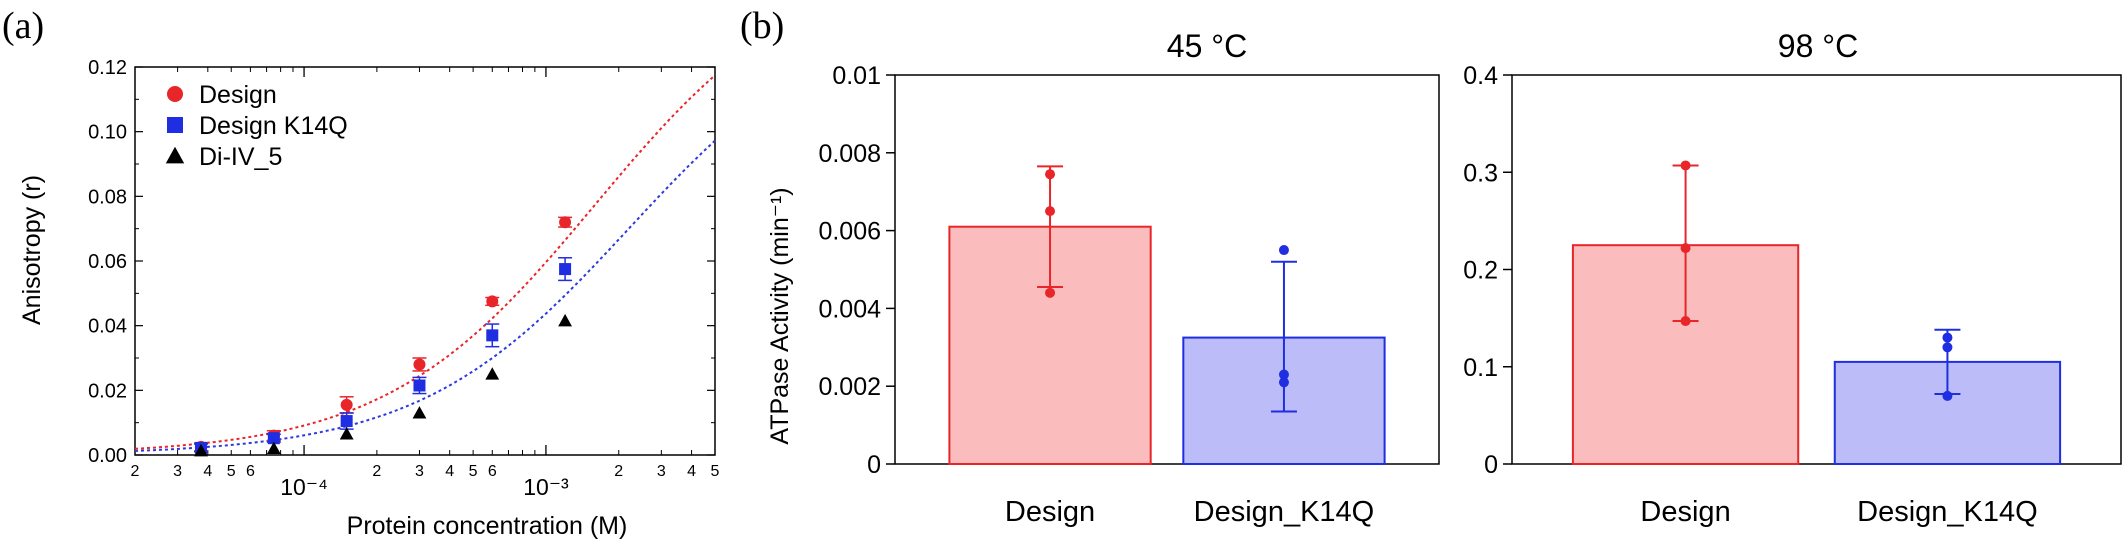  Describe the element at coordinates (107, 262) in the screenshot. I see `y-tick-label: 0.06` at that location.